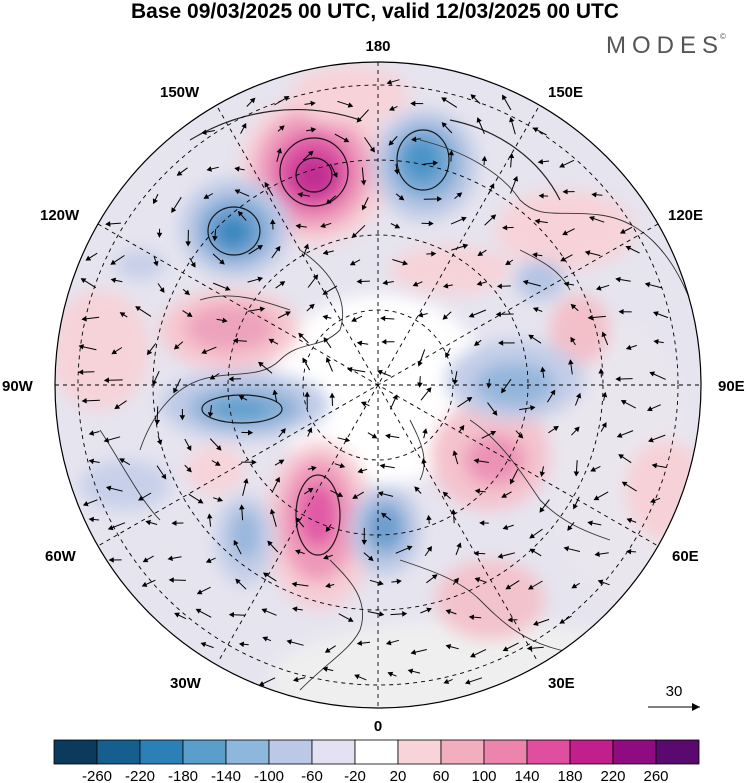  What do you see at coordinates (269, 775) in the screenshot?
I see `colorbar-tick-label: -100` at bounding box center [269, 775].